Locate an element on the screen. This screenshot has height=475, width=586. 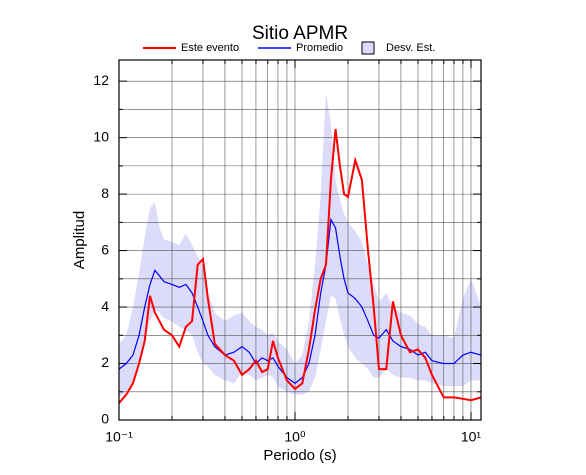
y-axis-label: Amplitud is located at coordinates (79, 240).